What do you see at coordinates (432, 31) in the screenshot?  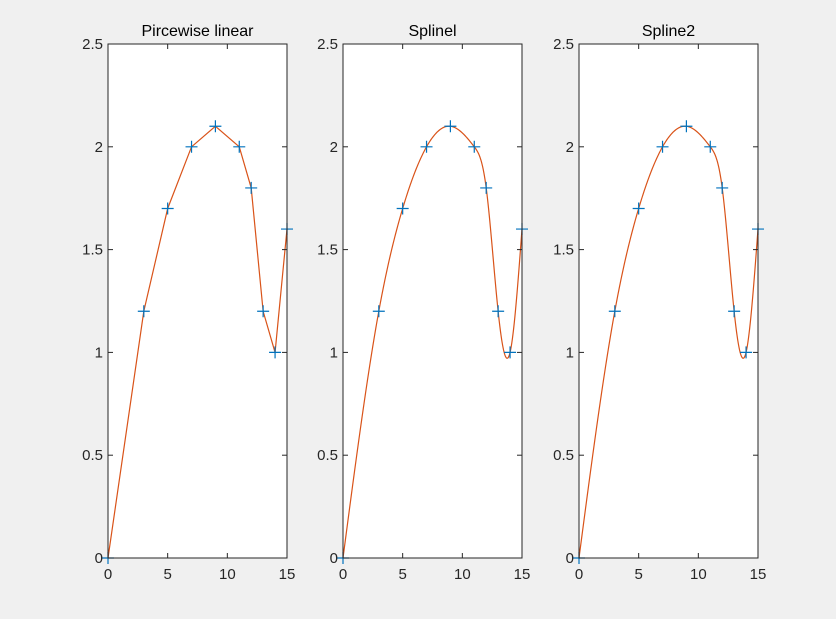 I see `chart-title: Splinel` at bounding box center [432, 31].